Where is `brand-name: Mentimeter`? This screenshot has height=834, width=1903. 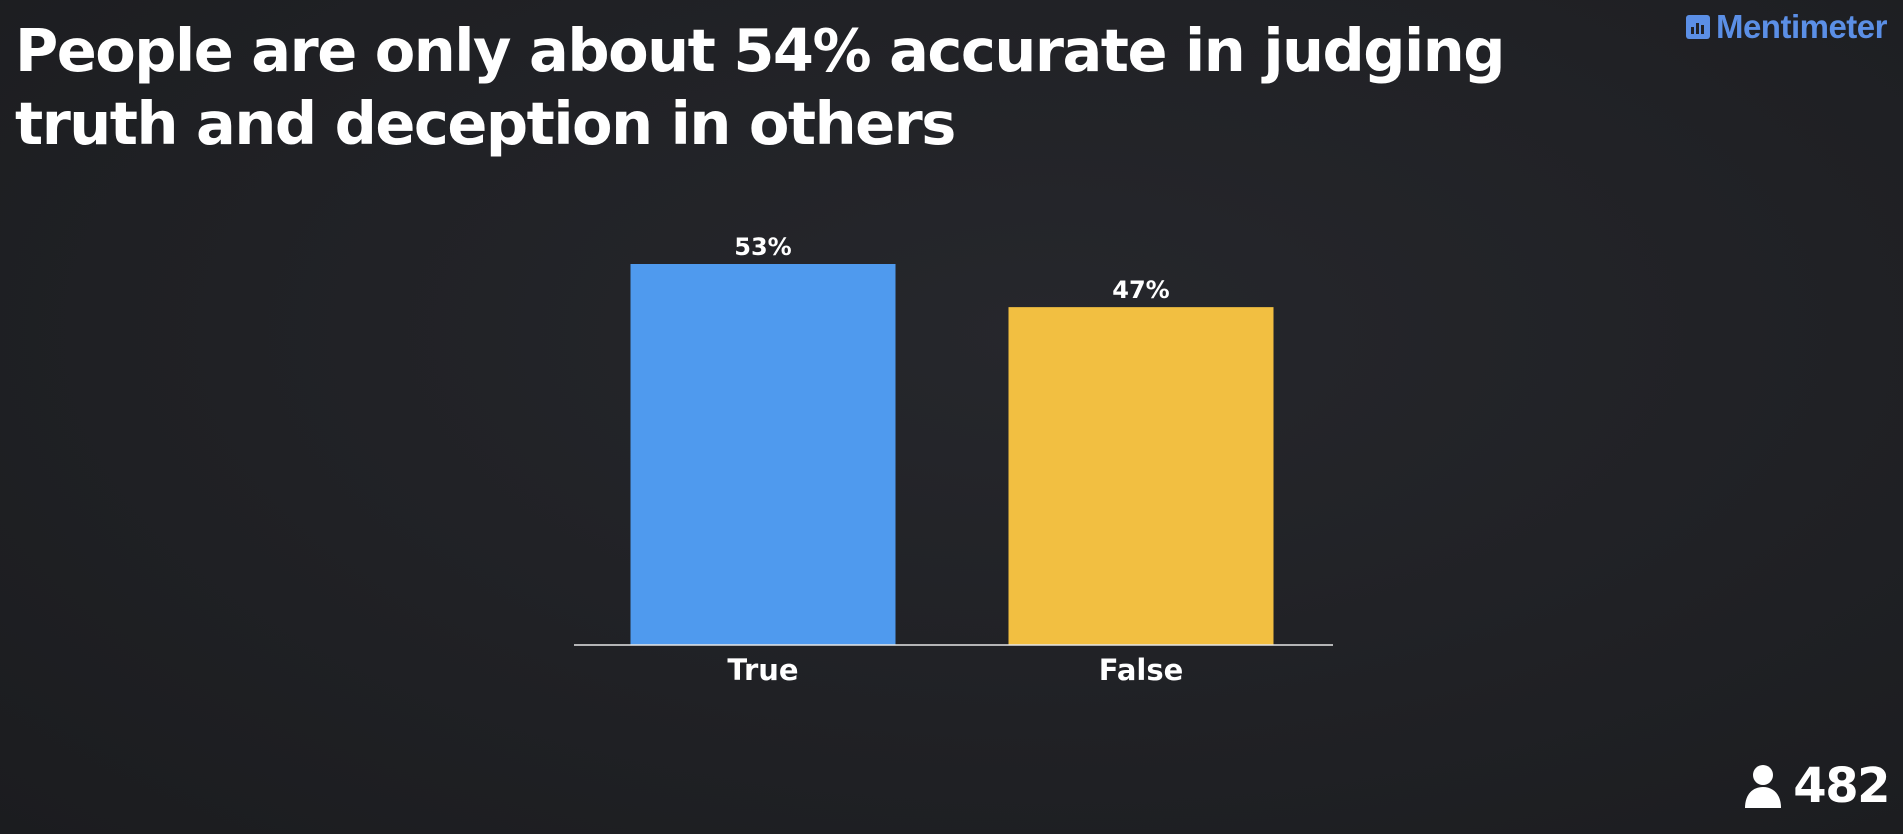 brand-name: Mentimeter is located at coordinates (1801, 26).